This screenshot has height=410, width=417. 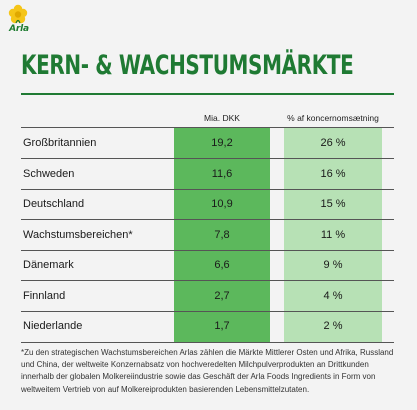 I want to click on title-underline, so click(x=207, y=94).